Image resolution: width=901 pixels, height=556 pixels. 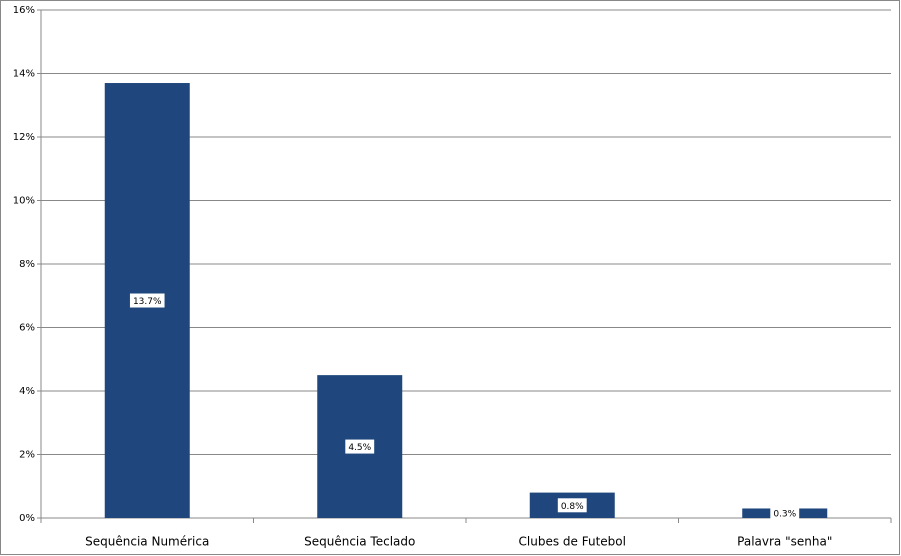 What do you see at coordinates (147, 542) in the screenshot?
I see `x-tick-label: Sequência Numérica` at bounding box center [147, 542].